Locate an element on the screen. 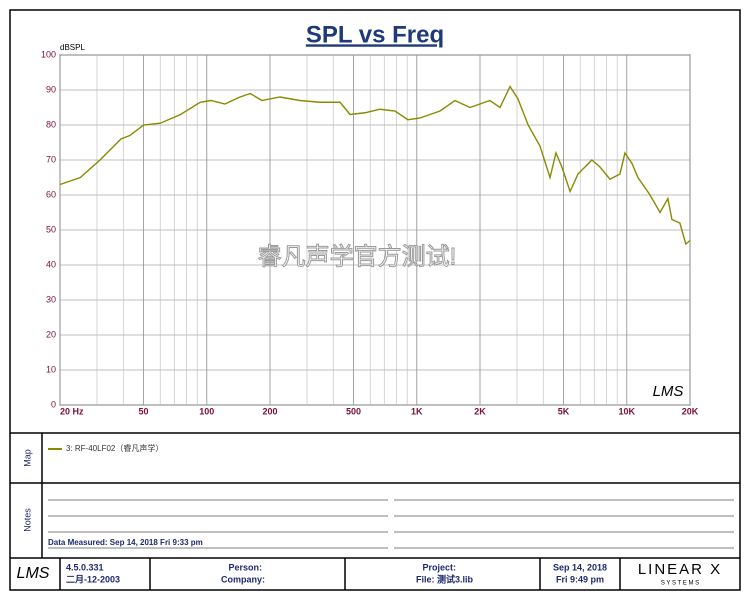  version-date: 二月-12-2003 is located at coordinates (93, 579).